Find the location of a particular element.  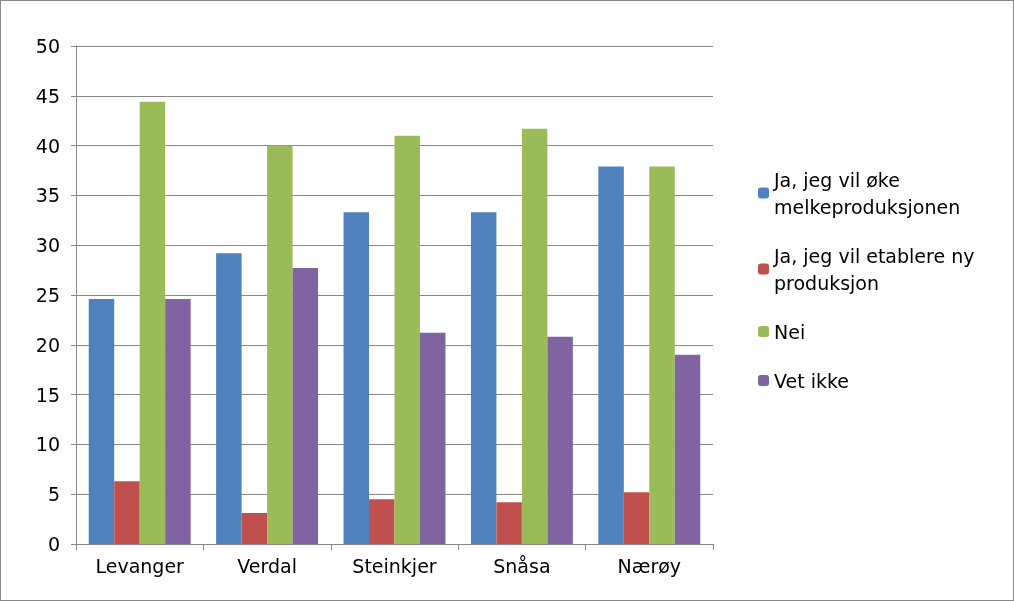

y-tick-label: 45 is located at coordinates (47, 95).